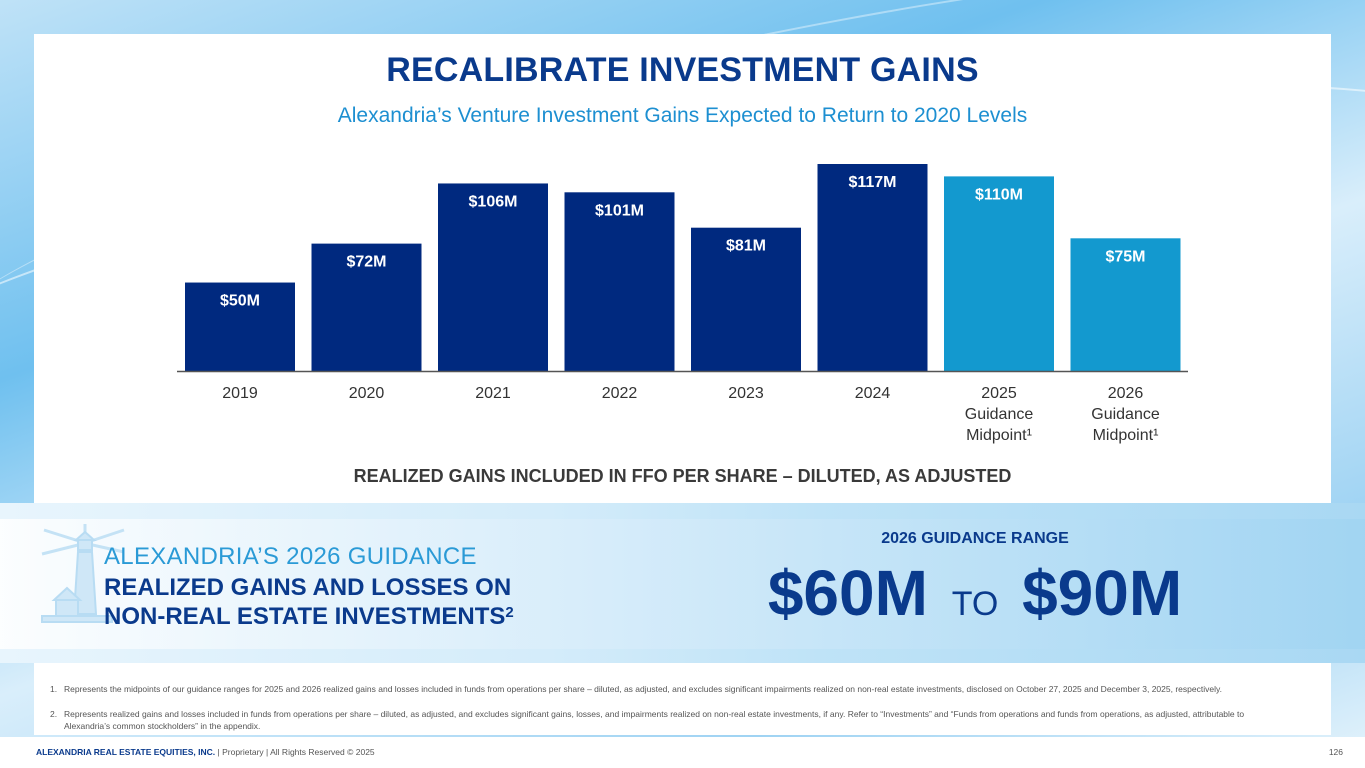 The image size is (1365, 768). Describe the element at coordinates (620, 393) in the screenshot. I see `x-tick-label-3: 2022` at that location.